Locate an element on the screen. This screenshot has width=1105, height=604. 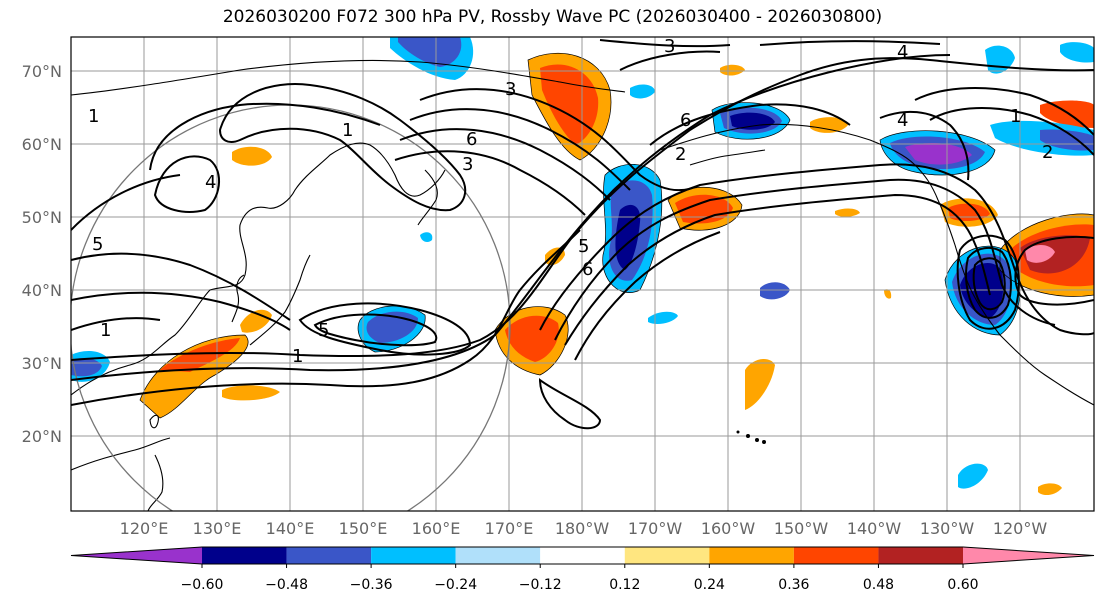
contour-label: 2 is located at coordinates (680, 154).